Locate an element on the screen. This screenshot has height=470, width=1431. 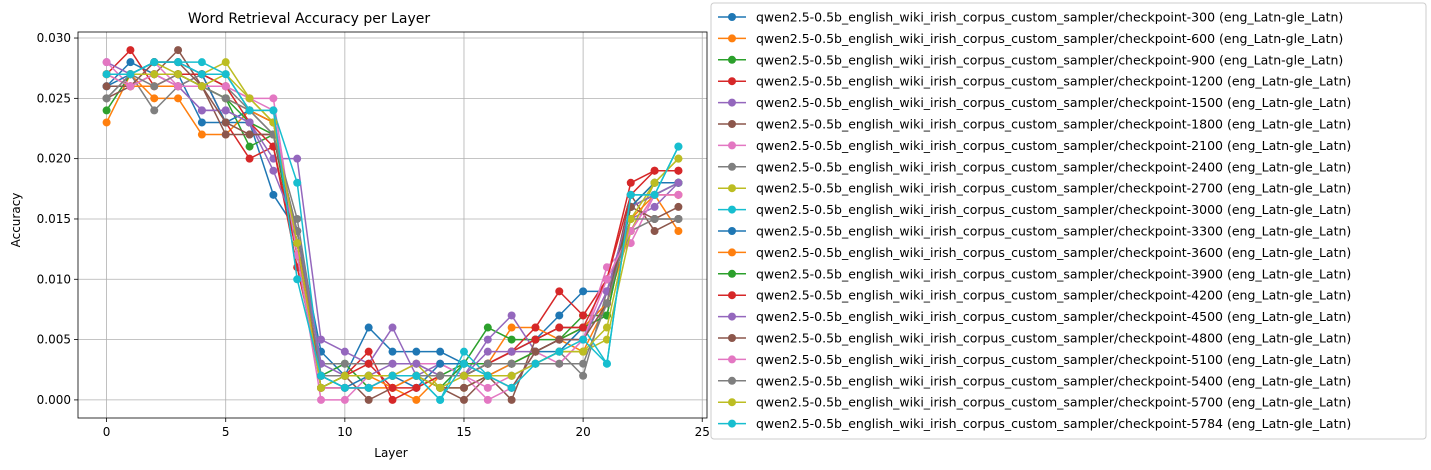
y-tick-label: 0.015 is located at coordinates (54, 219).